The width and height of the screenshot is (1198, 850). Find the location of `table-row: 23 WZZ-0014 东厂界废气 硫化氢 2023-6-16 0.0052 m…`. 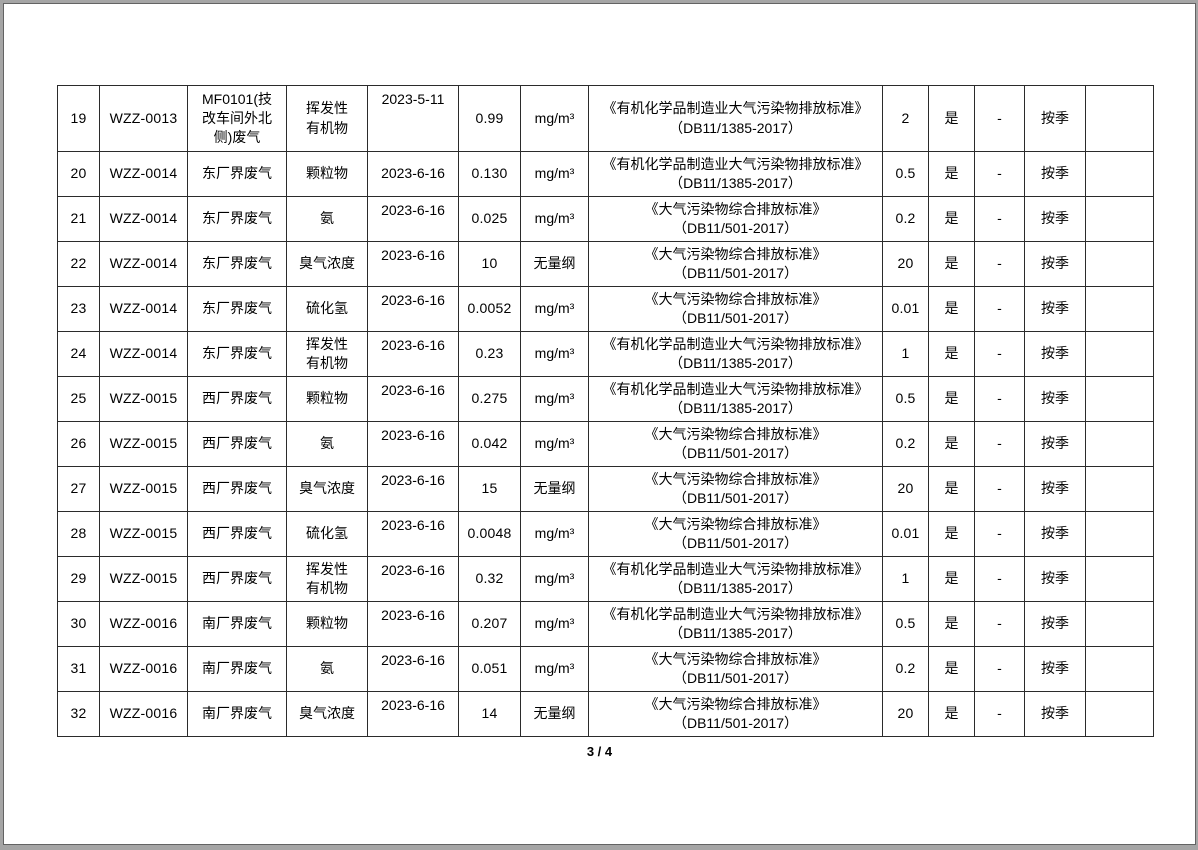

table-row: 23 WZZ-0014 东厂界废气 硫化氢 2023-6-16 0.0052 m… is located at coordinates (605, 309).